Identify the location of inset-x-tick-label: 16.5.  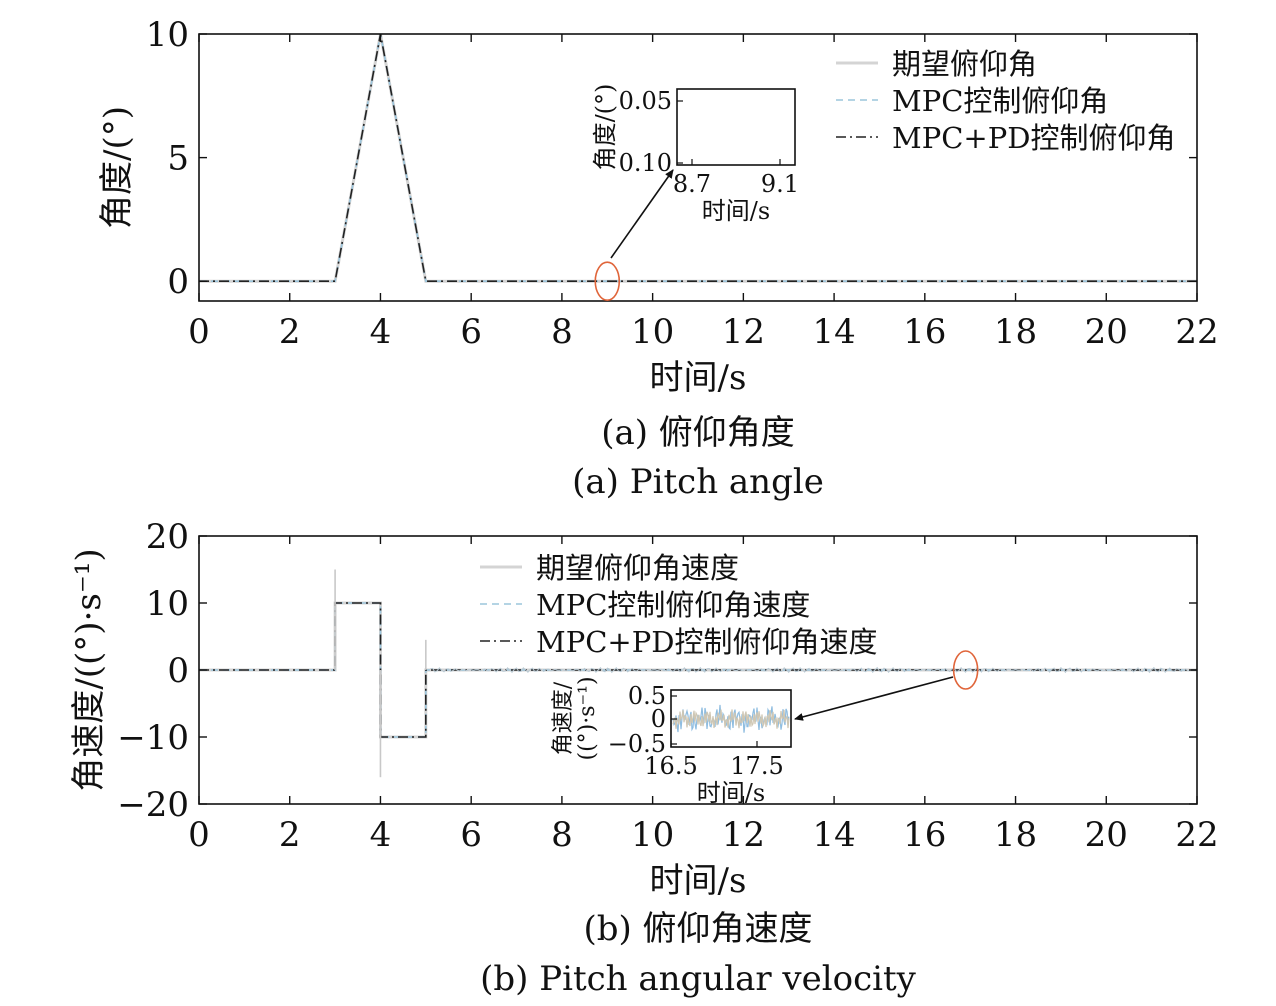
(670, 766).